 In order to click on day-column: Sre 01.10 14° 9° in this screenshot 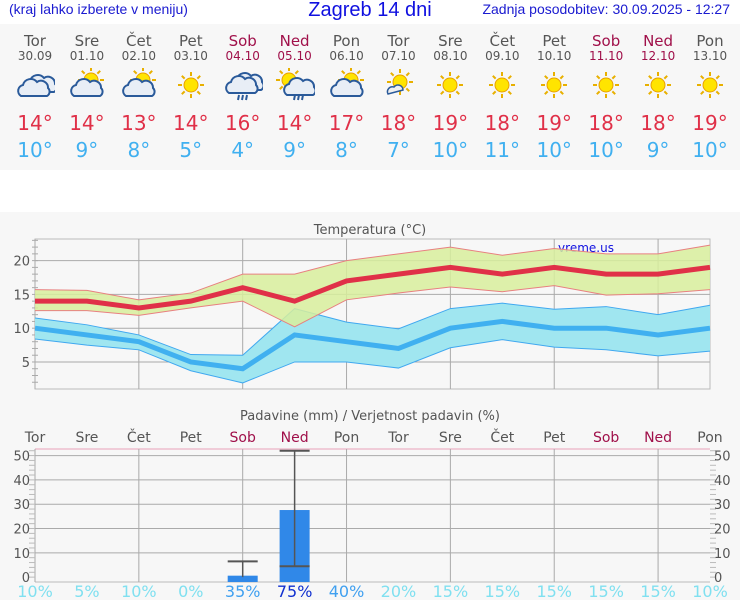, I will do `click(87, 93)`.